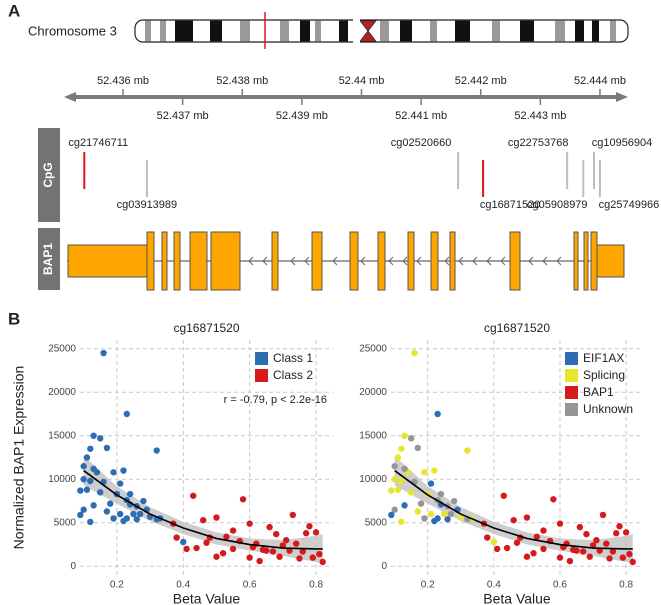 The height and width of the screenshot is (605, 661). Describe the element at coordinates (373, 479) in the screenshot. I see `y-tick-label: 10000` at that location.